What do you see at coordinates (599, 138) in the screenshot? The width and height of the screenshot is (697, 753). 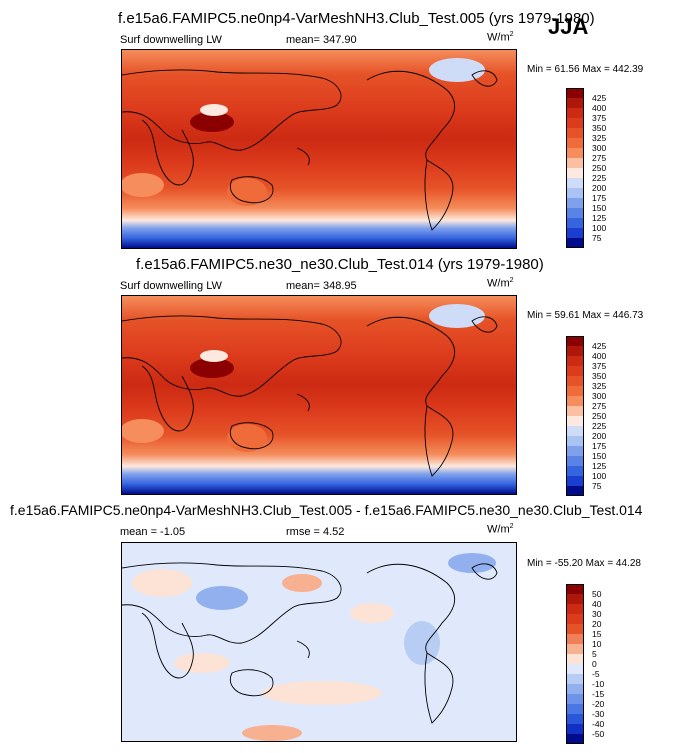 I see `colorbar-label: 325` at bounding box center [599, 138].